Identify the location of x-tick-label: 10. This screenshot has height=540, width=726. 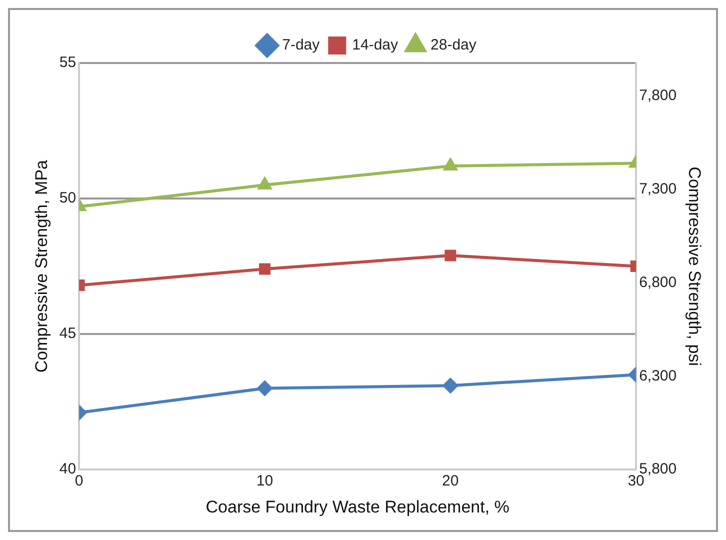
(265, 481).